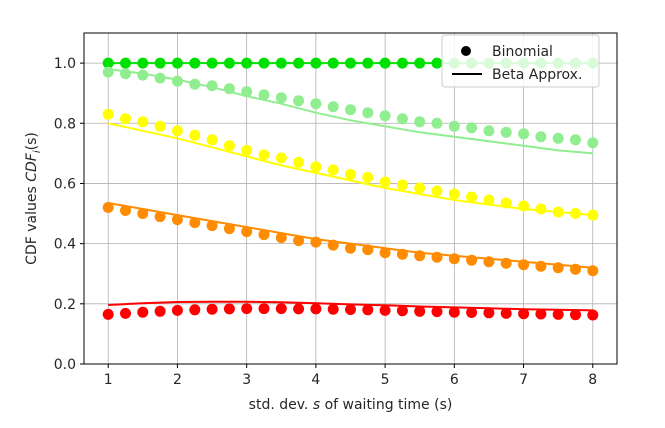 The width and height of the screenshot is (665, 428). Describe the element at coordinates (592, 380) in the screenshot. I see `x-tick-label: 8` at that location.